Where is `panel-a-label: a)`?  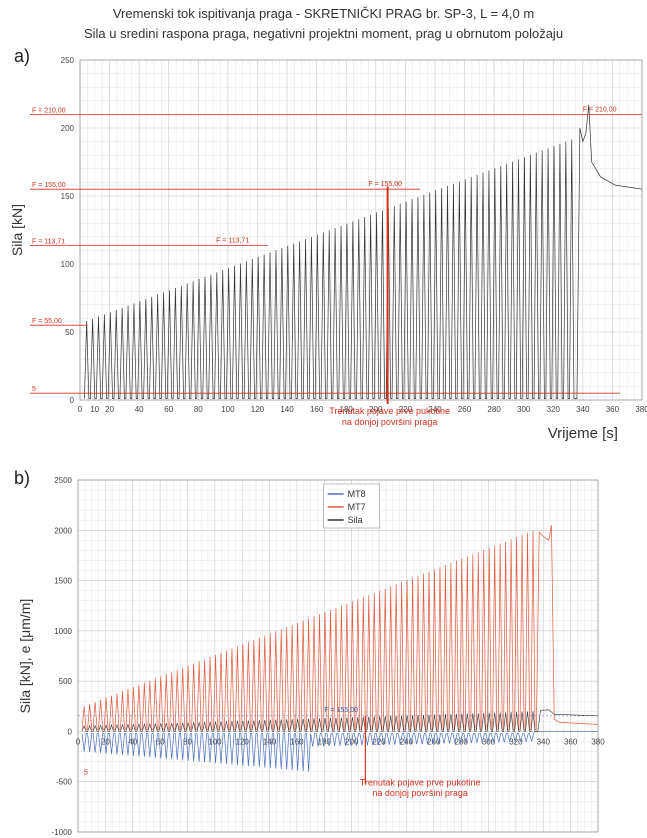
panel-a-label: a) is located at coordinates (22, 56).